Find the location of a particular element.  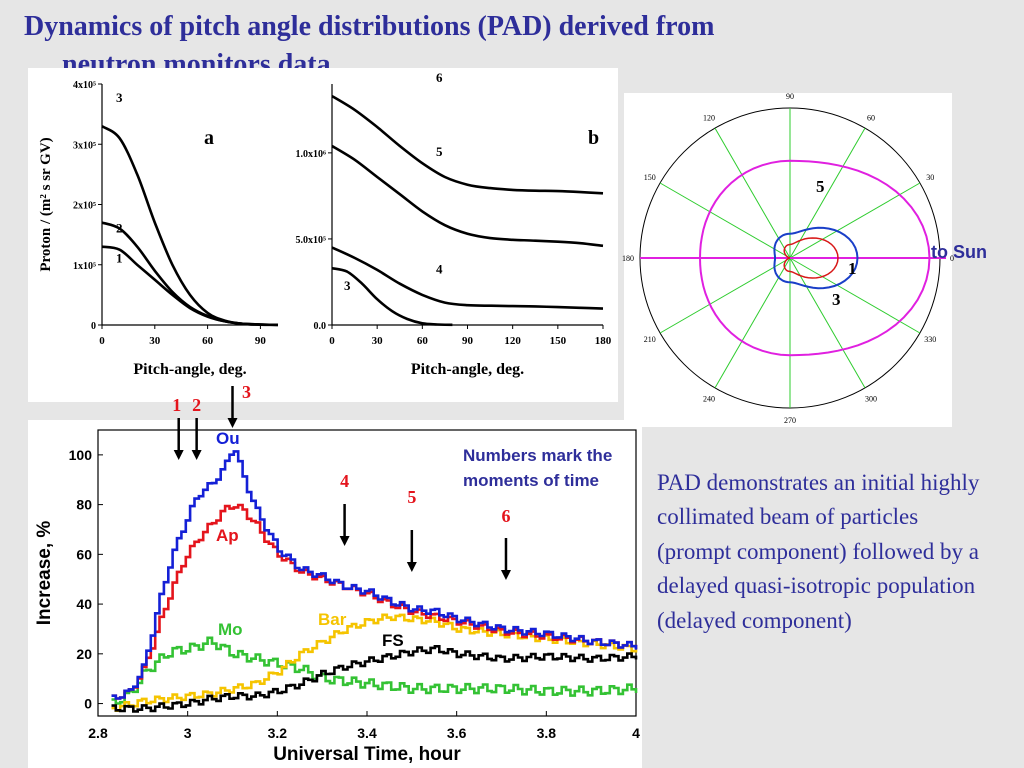

time-y-label: Increase, % is located at coordinates (44, 573).